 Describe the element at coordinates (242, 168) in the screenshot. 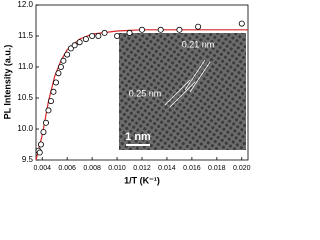

I see `x-tick-label: 0.020` at that location.